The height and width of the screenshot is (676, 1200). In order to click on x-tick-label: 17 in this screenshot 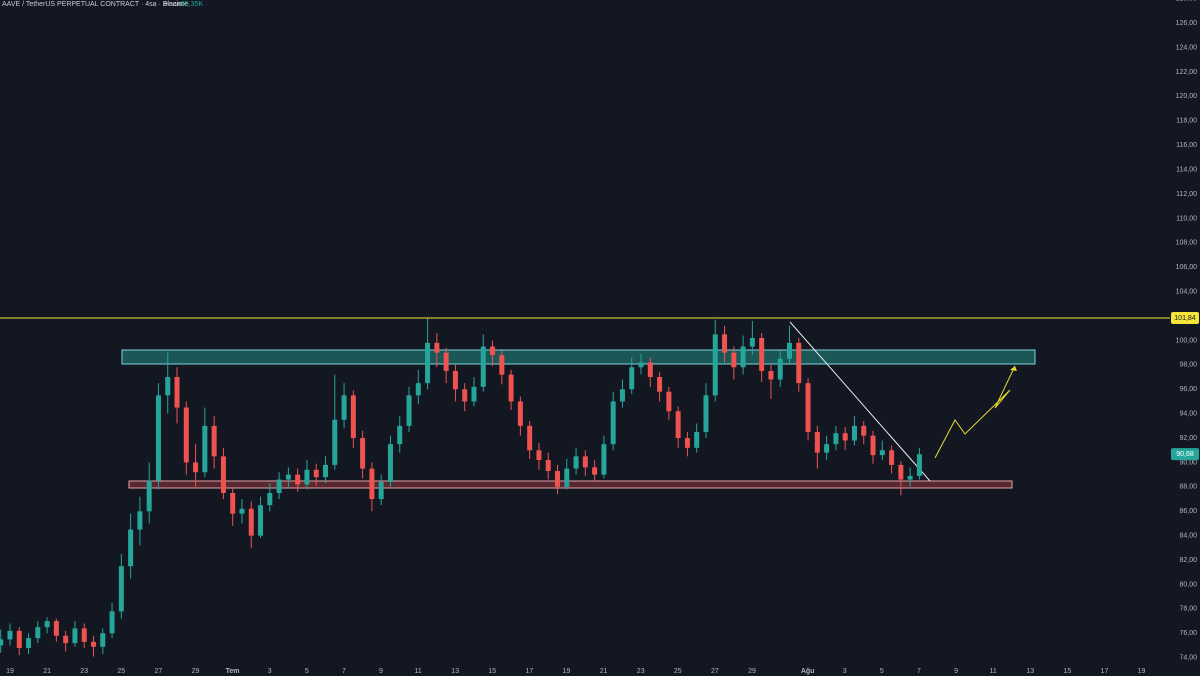, I will do `click(530, 671)`.